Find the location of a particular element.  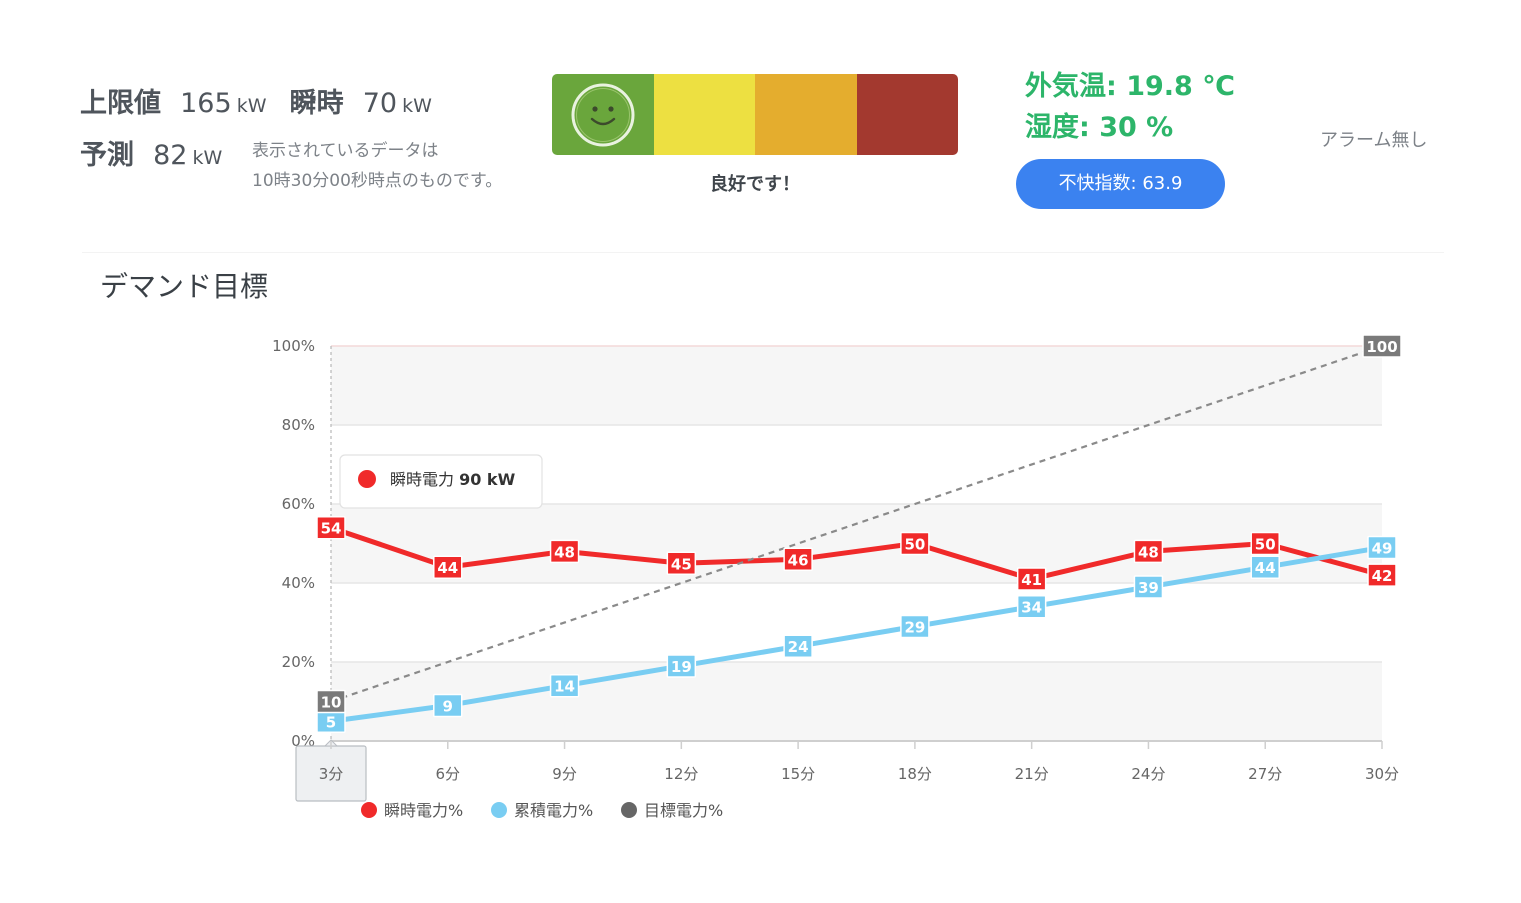

data-label: 54 is located at coordinates (331, 527).